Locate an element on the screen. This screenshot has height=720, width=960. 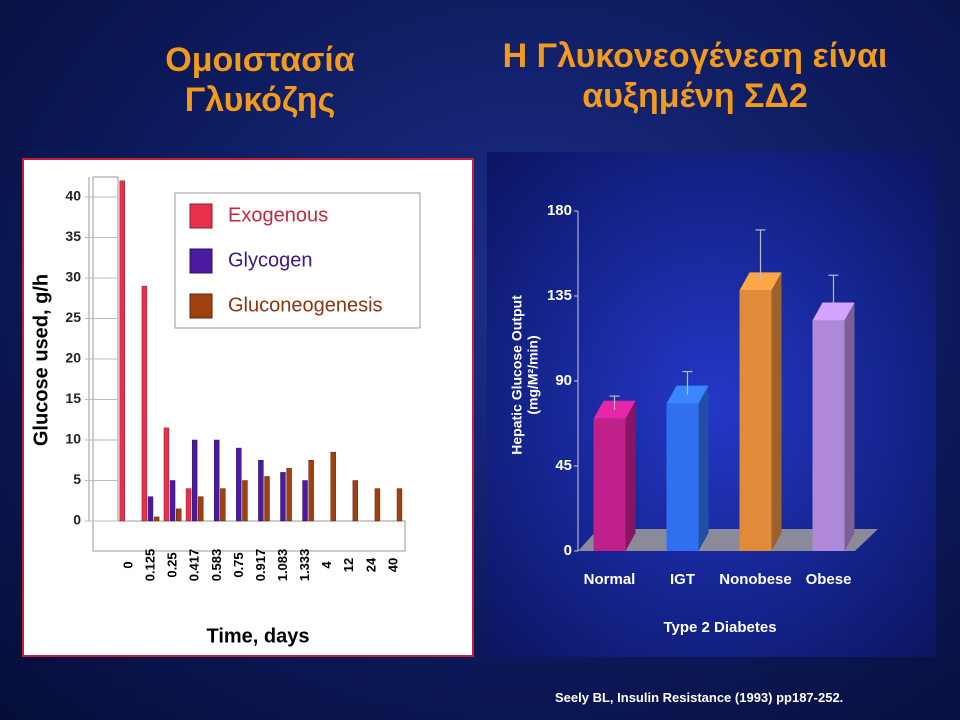
x-tick-label: 0.25 is located at coordinates (172, 564).